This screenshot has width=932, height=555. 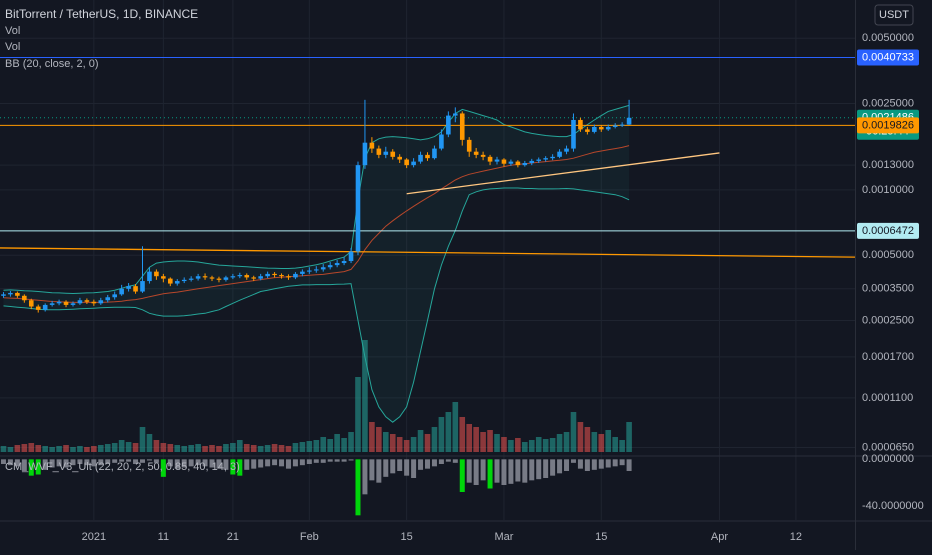 I want to click on wvf-tick-label: 0.0000000, so click(x=888, y=459).